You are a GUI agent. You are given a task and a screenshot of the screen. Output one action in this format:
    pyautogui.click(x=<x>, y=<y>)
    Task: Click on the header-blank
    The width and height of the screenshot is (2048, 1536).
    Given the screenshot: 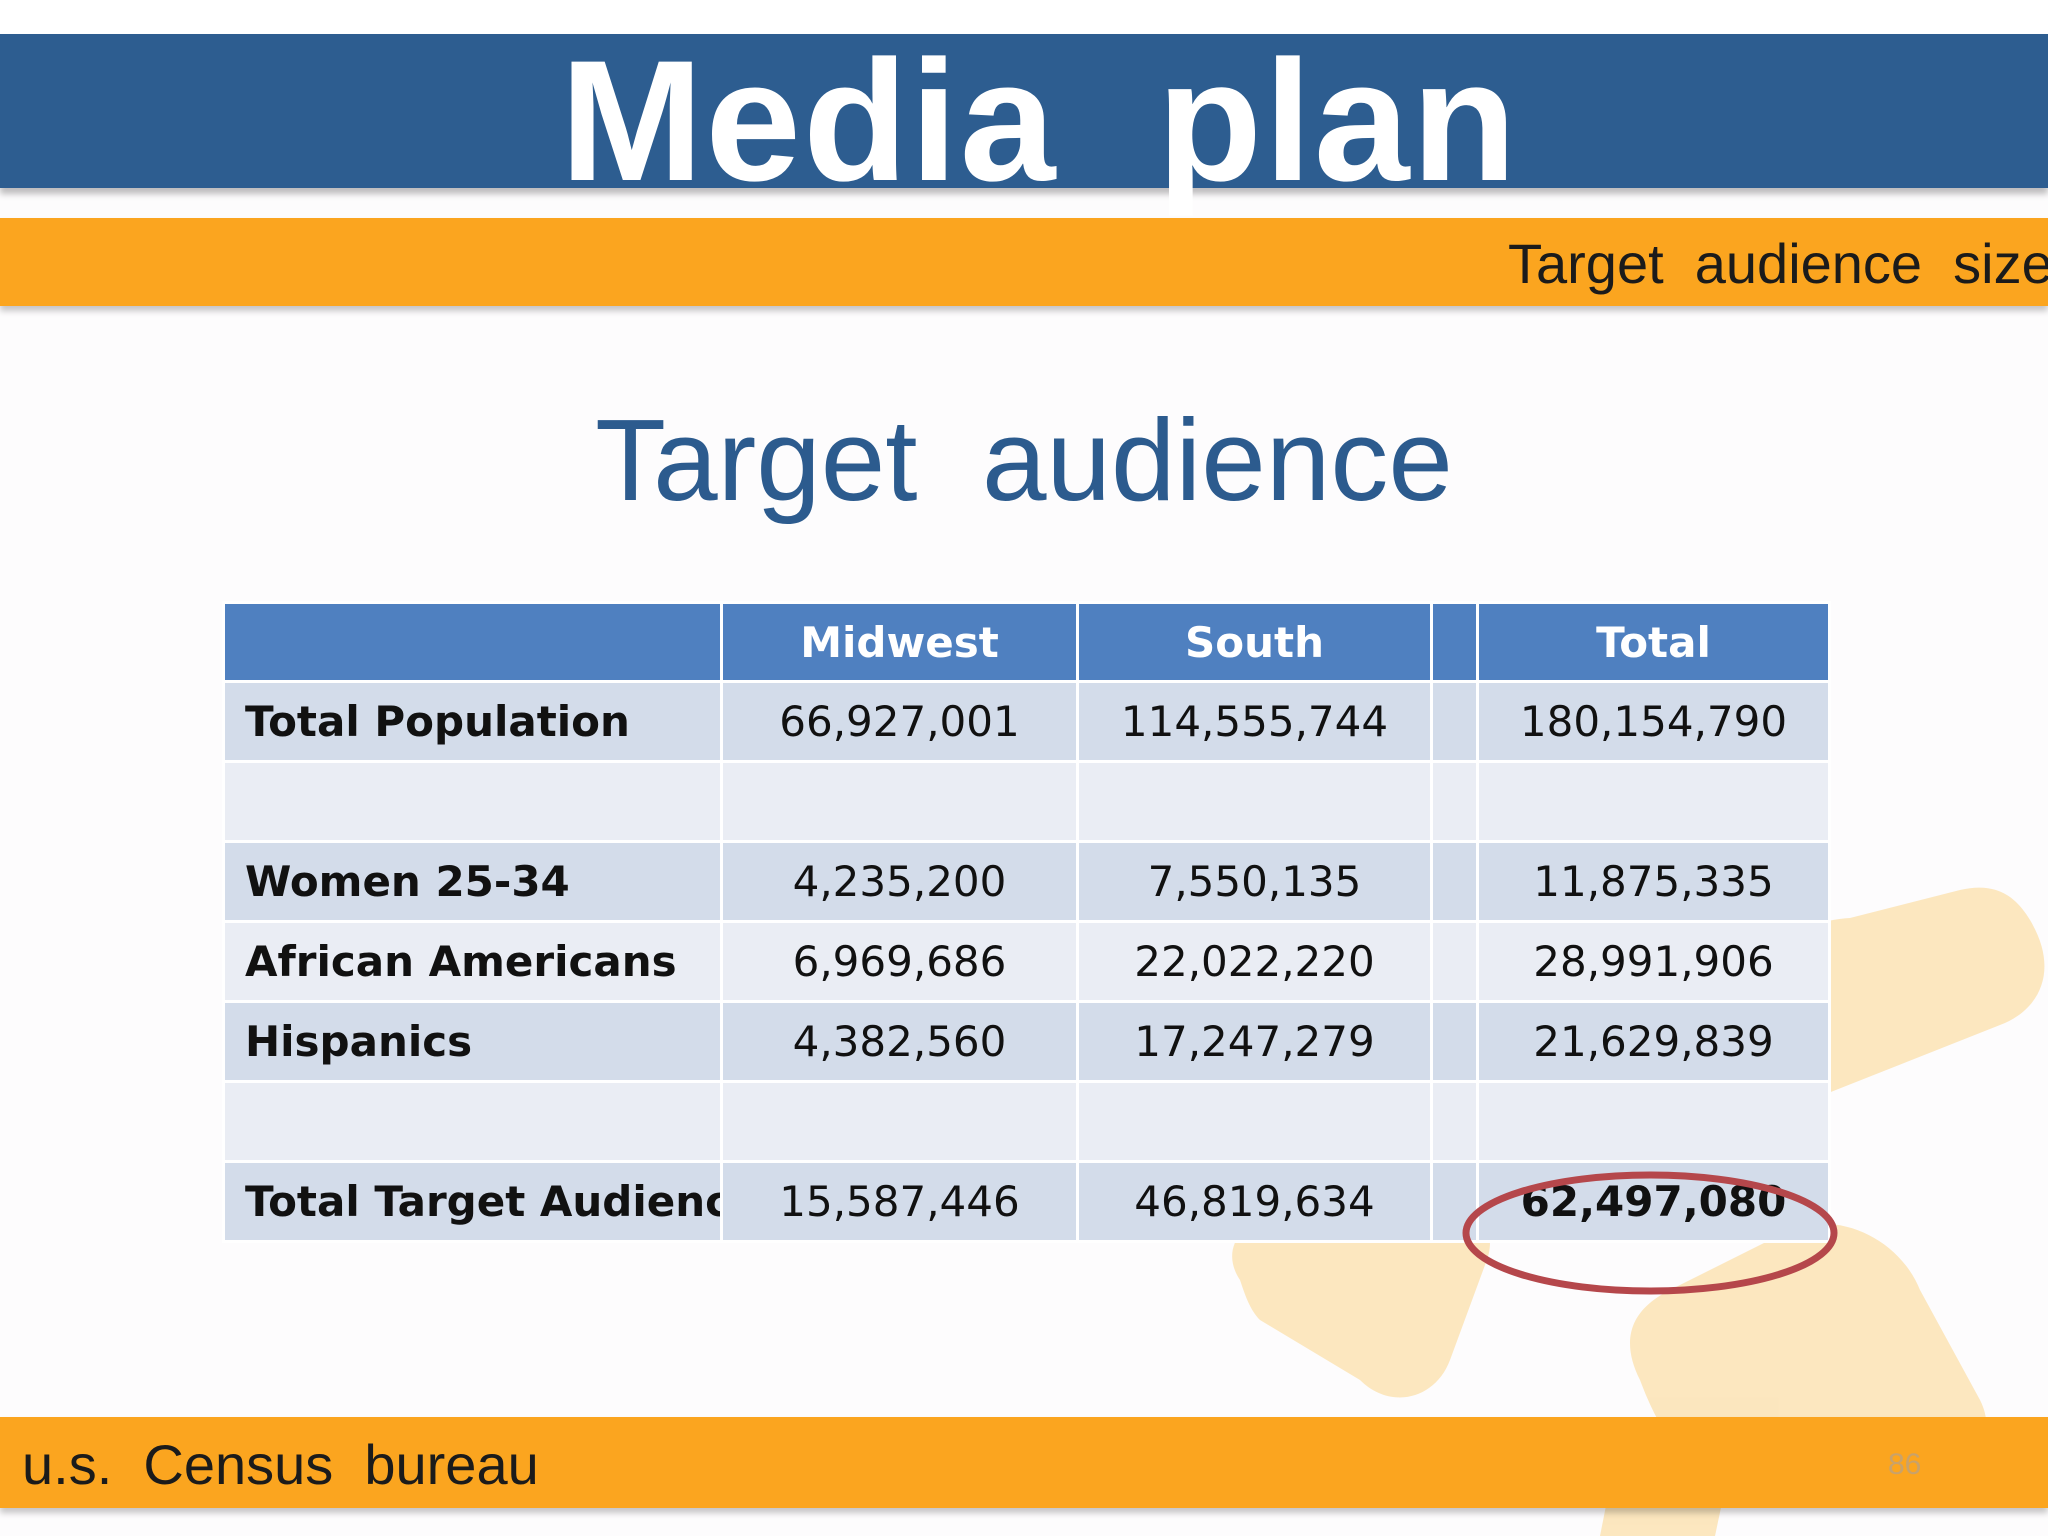 What is the action you would take?
    pyautogui.click(x=472, y=642)
    